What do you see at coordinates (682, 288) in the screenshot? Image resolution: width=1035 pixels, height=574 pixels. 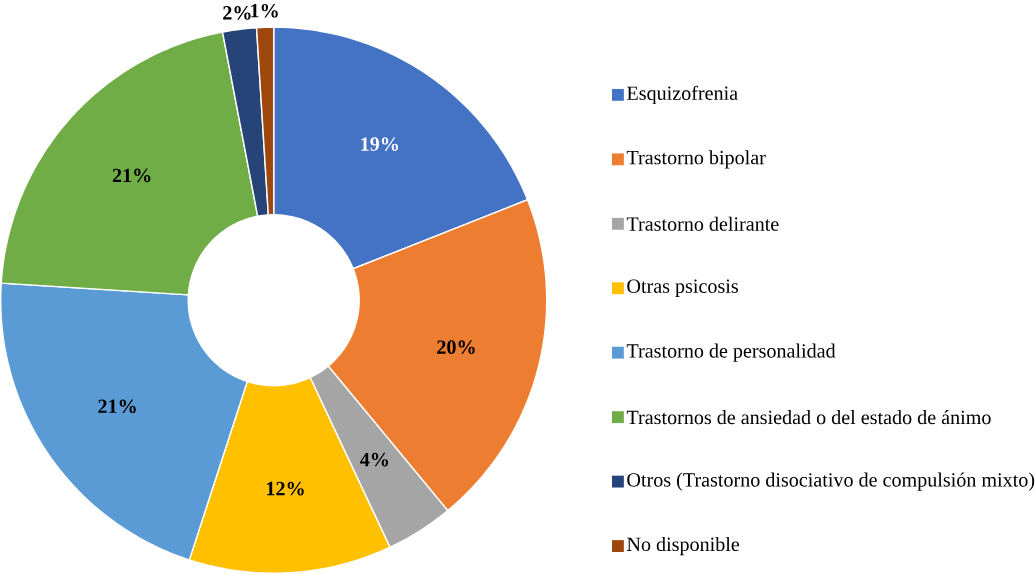 I see `legend-label: Otras psicosis` at bounding box center [682, 288].